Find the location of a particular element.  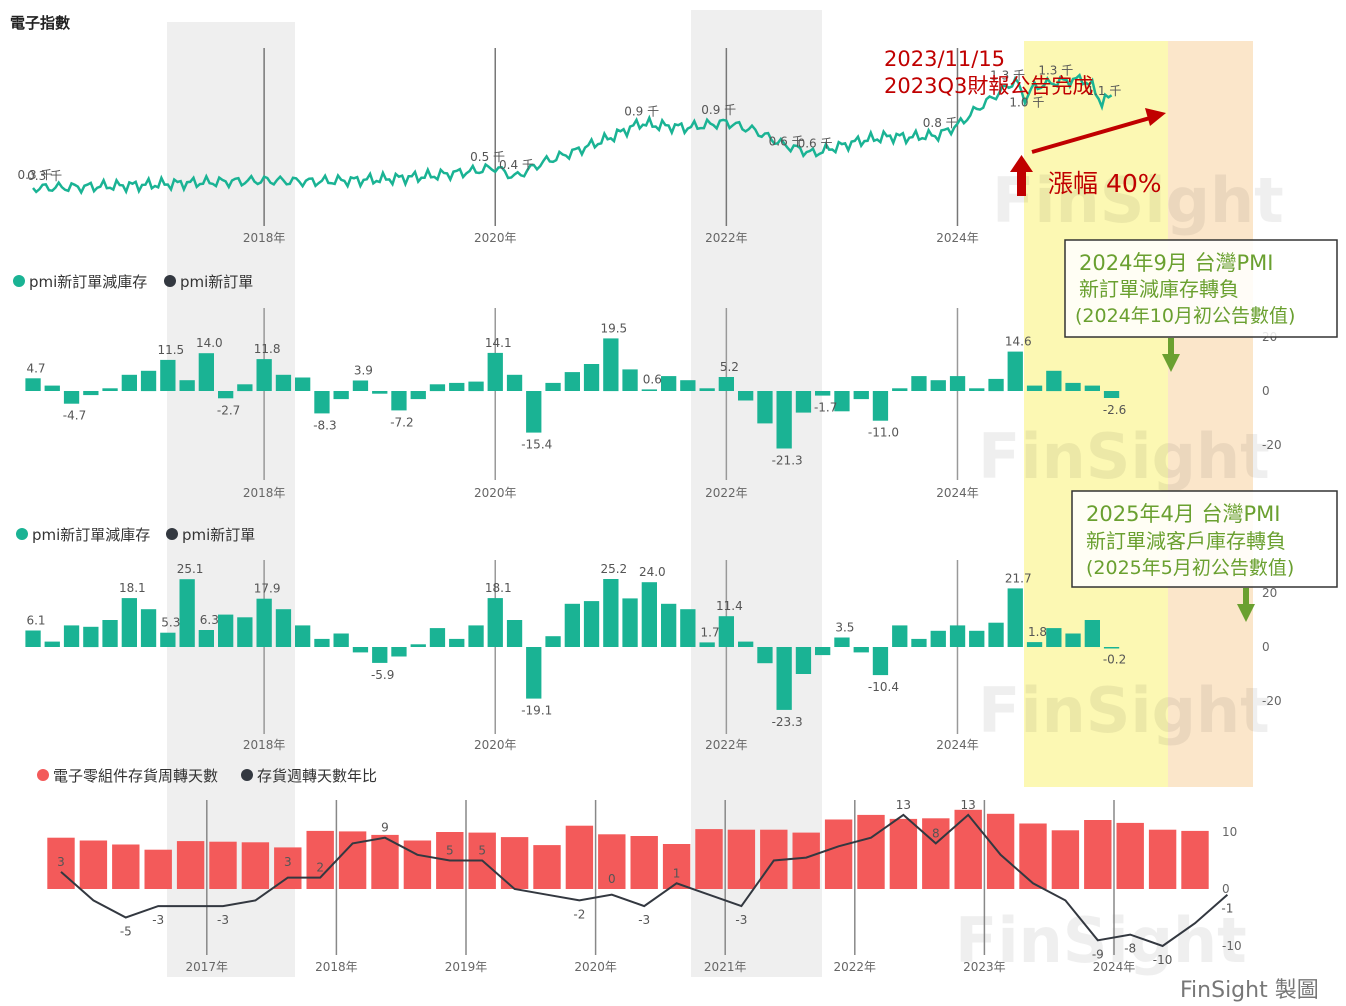

data-label: -11.0 is located at coordinates (883, 433).